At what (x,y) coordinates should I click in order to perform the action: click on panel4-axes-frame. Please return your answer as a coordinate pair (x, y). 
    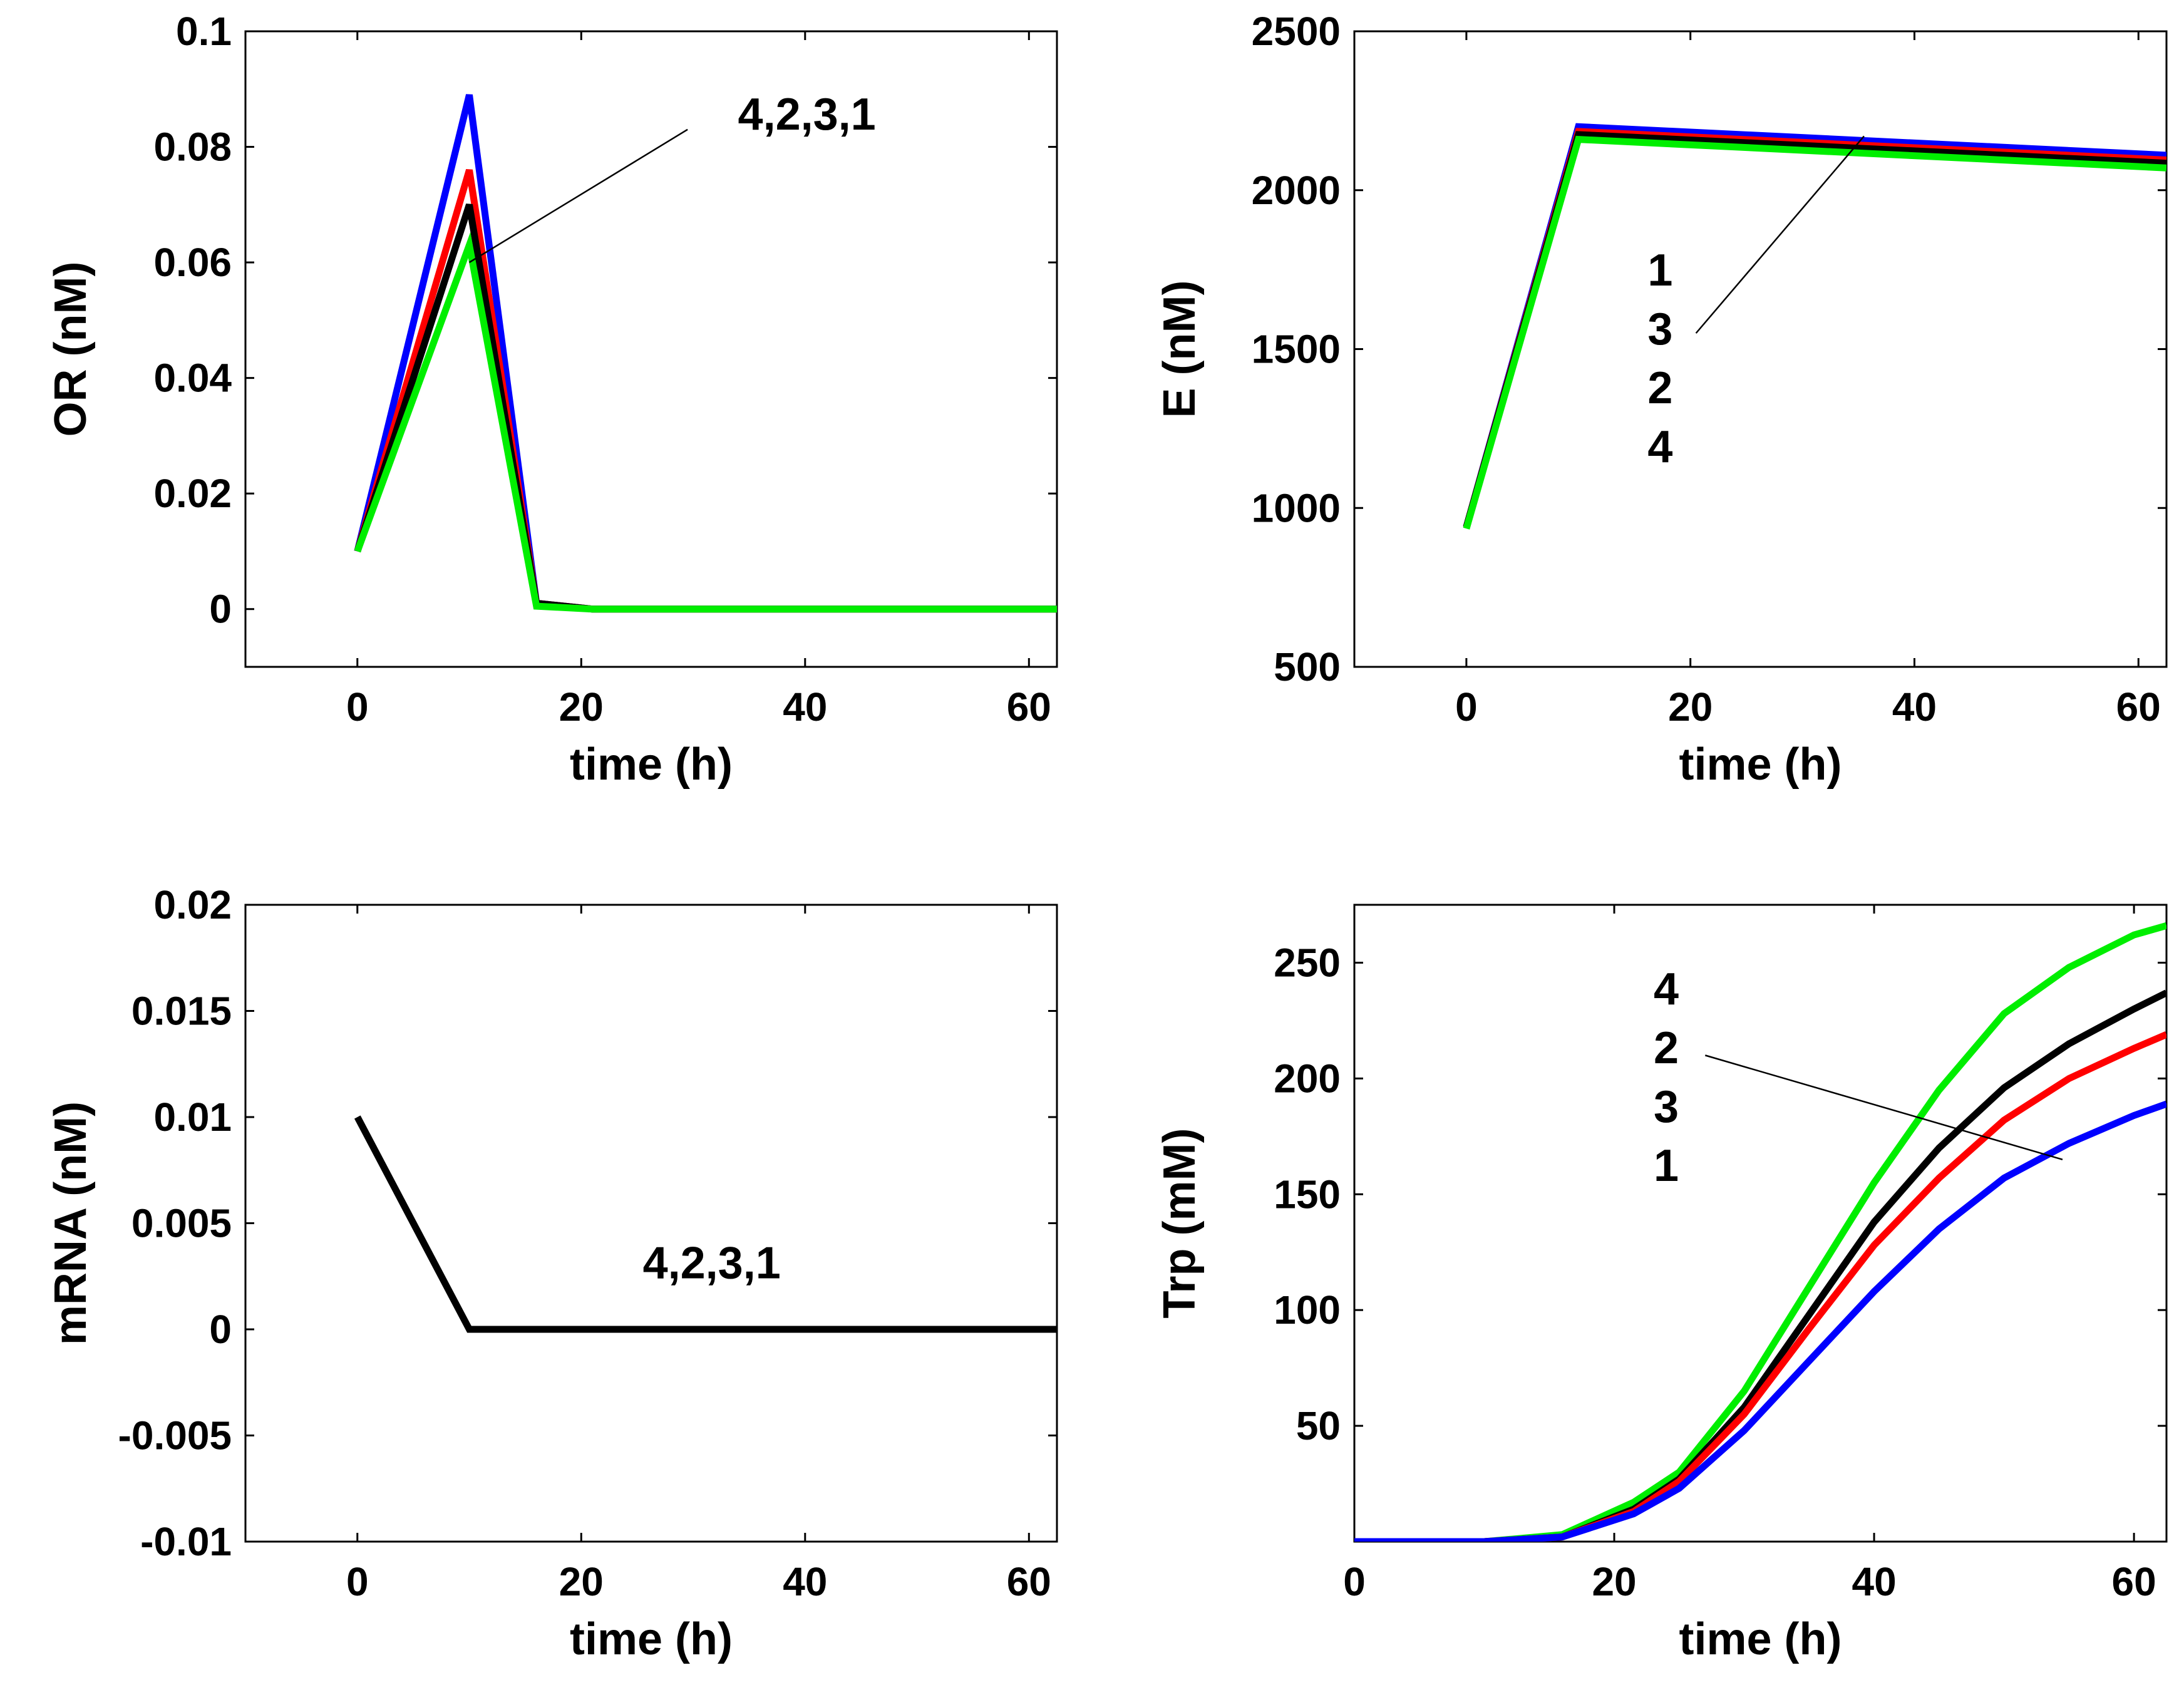
    Looking at the image, I should click on (1760, 1224).